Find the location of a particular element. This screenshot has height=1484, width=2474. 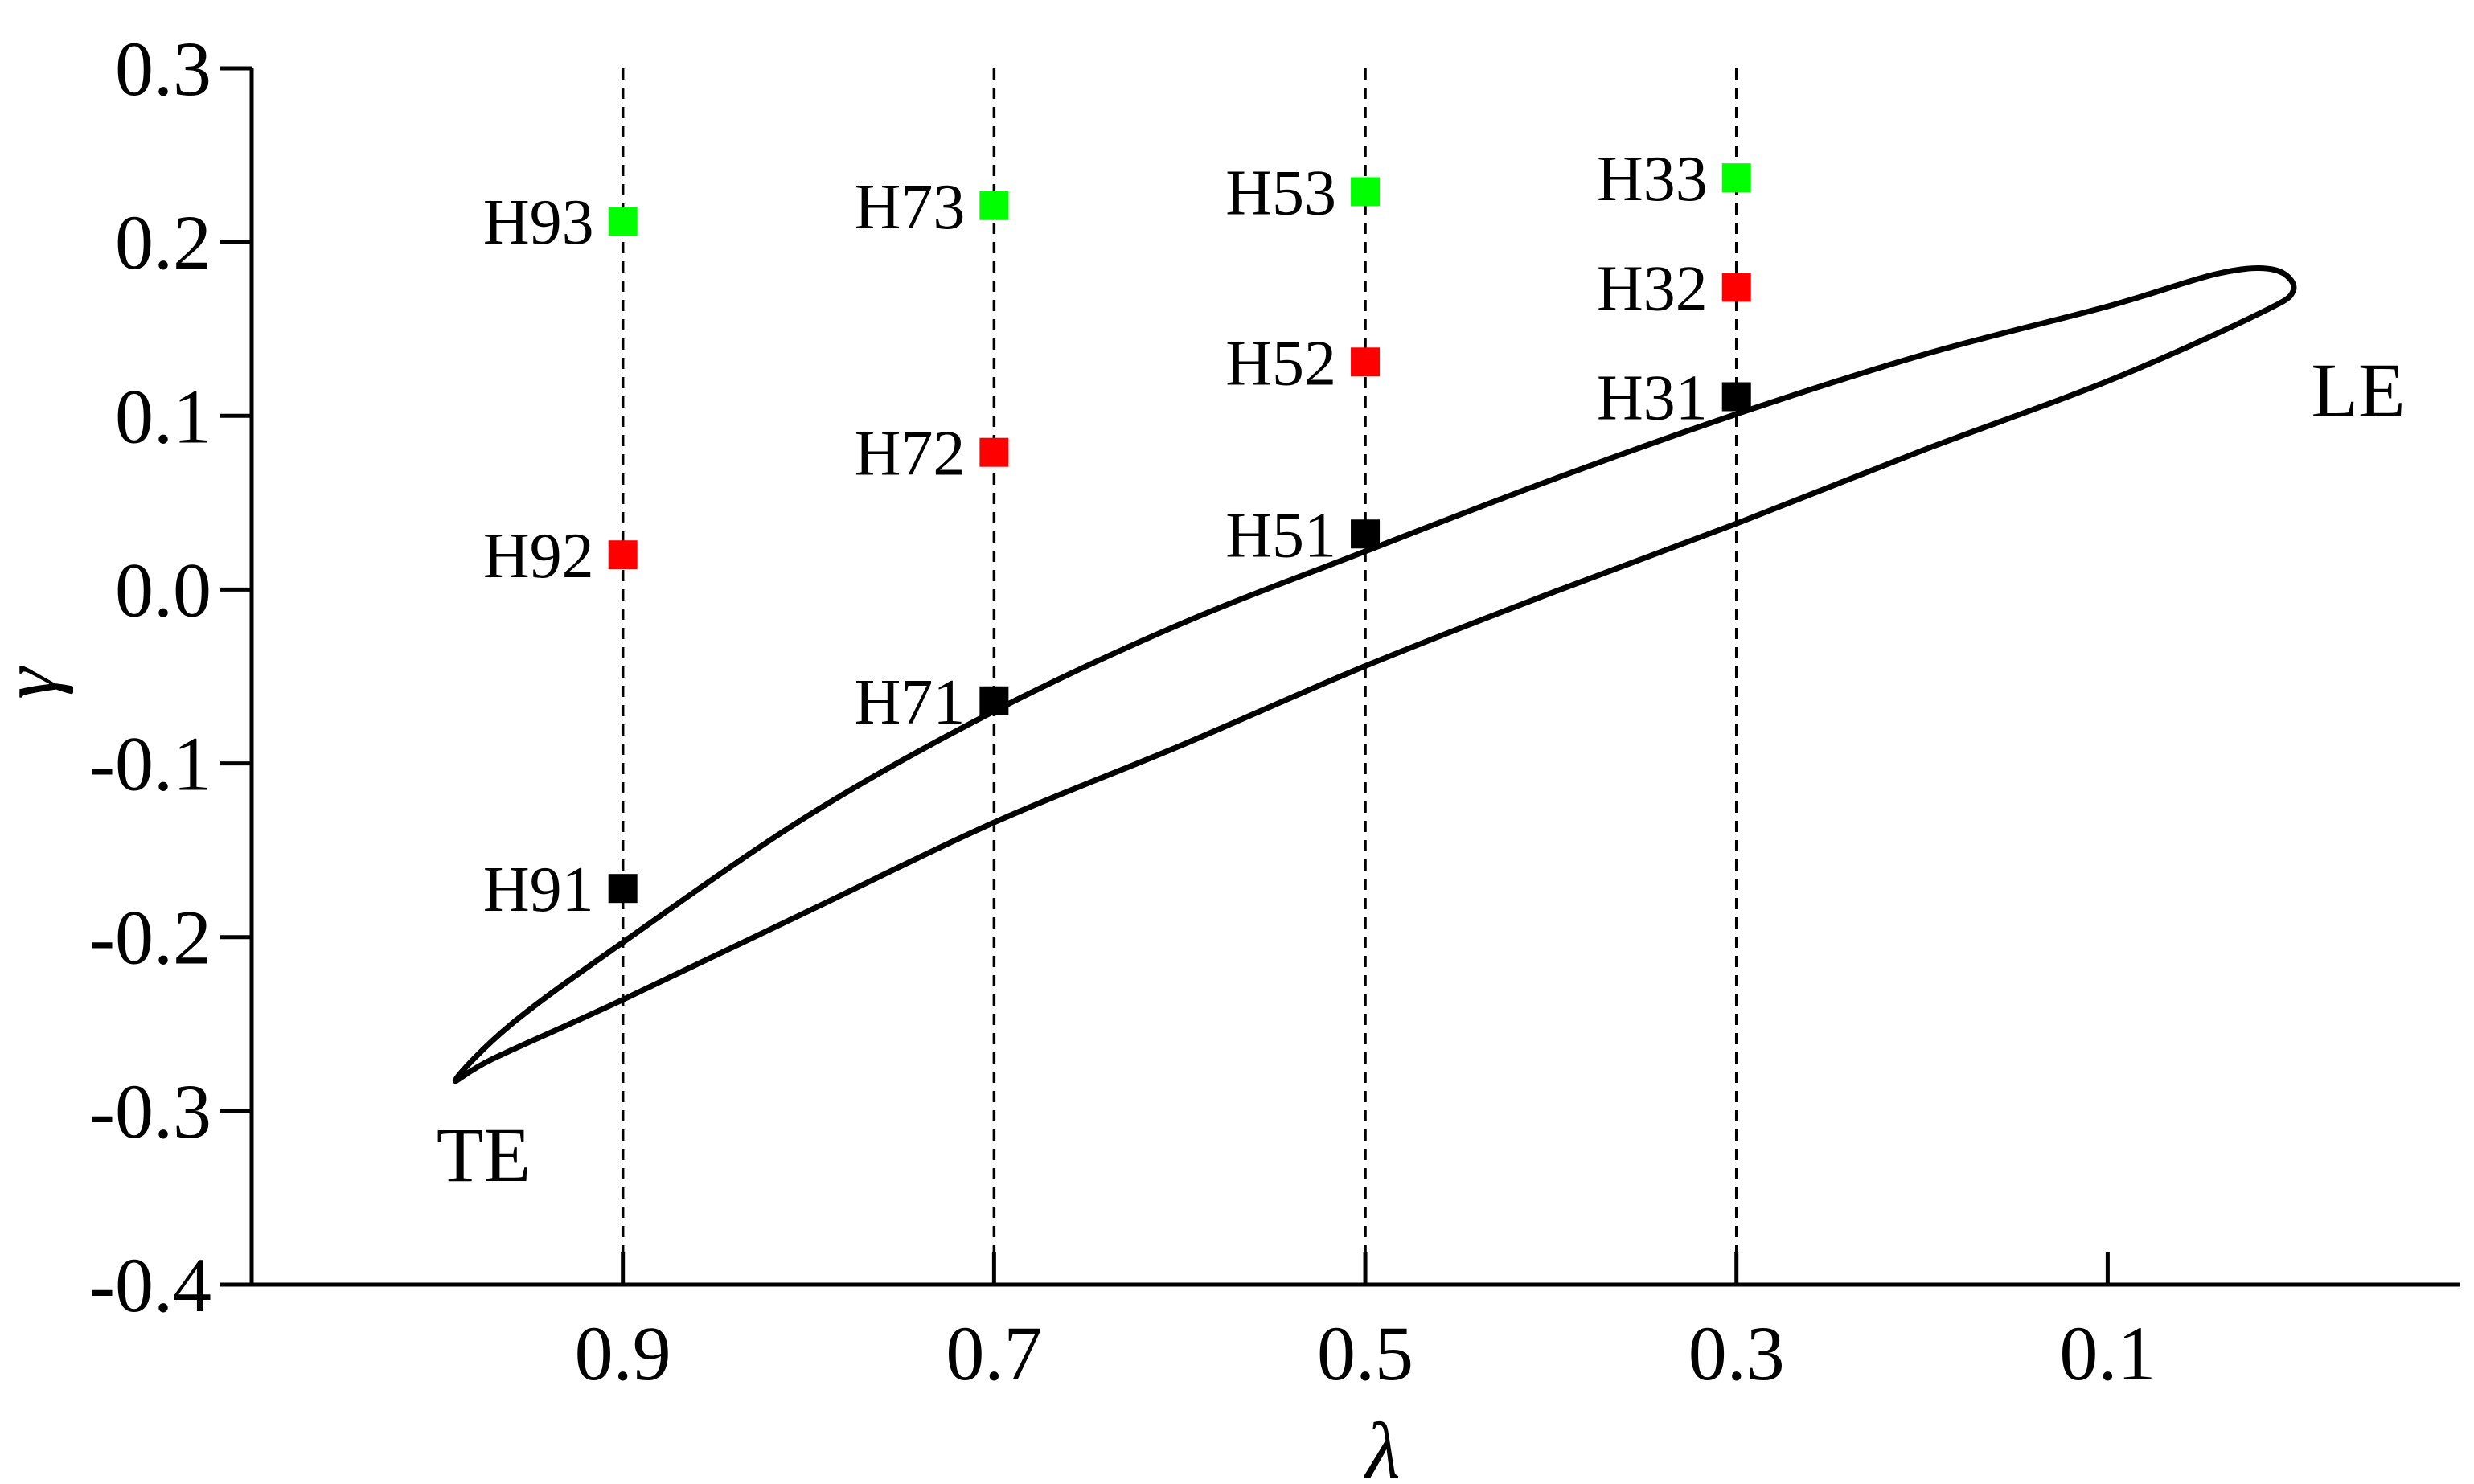

y-tick-label: 0.3 is located at coordinates (163, 69).